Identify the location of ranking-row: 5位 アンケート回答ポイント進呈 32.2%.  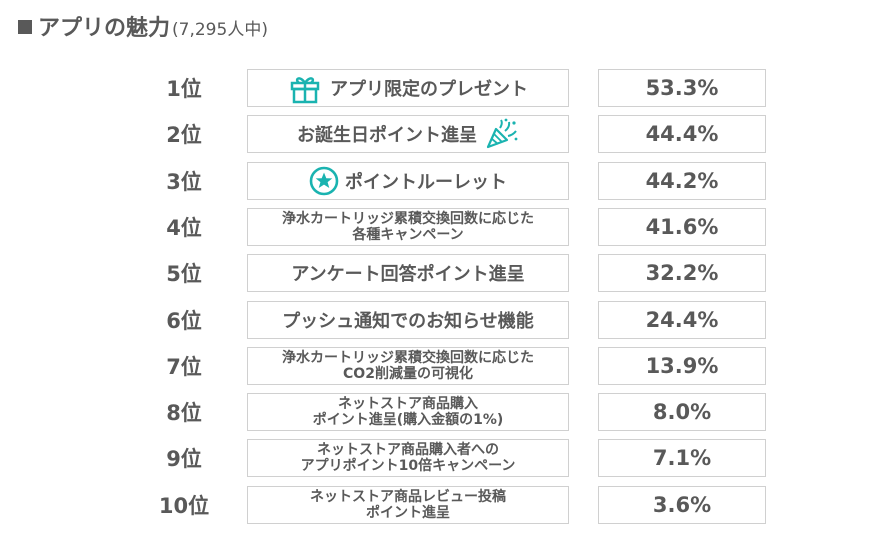
(445, 274).